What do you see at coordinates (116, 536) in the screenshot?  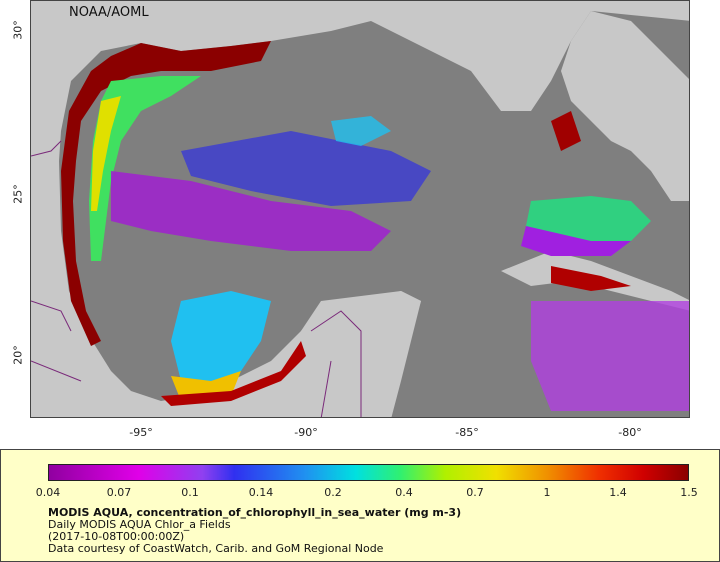 I see `legend-date: (2017-10-08T00:00:00Z)` at bounding box center [116, 536].